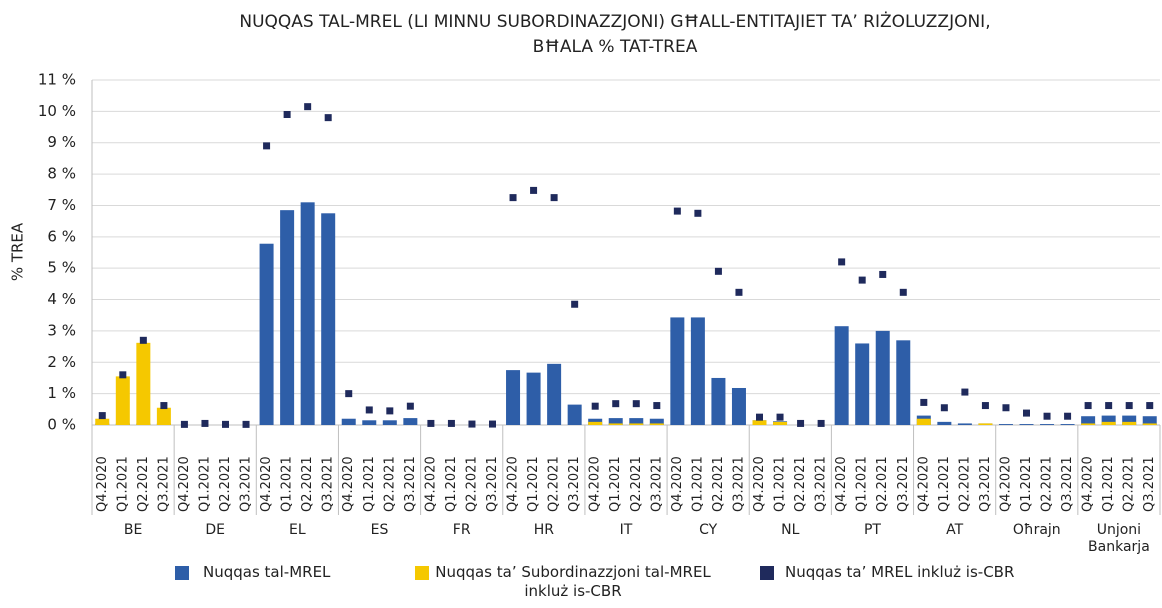 The width and height of the screenshot is (1162, 608). I want to click on y-tick-label: 1 %, so click(61, 393).